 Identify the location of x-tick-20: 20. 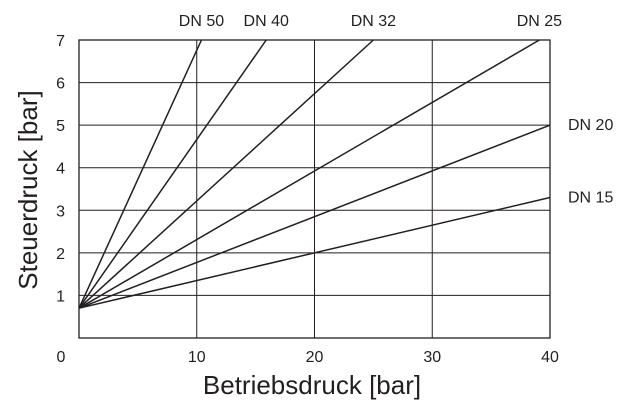
(315, 357).